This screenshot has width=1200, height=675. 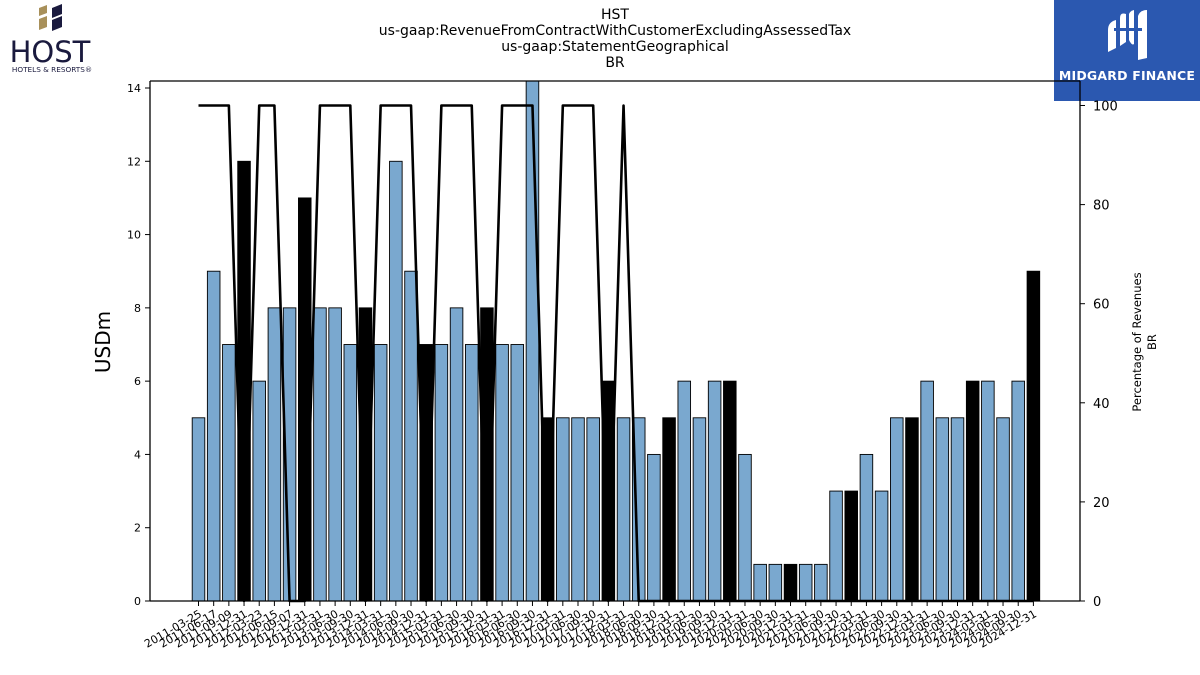 I want to click on y2-tick-label: 100, so click(x=1105, y=107).